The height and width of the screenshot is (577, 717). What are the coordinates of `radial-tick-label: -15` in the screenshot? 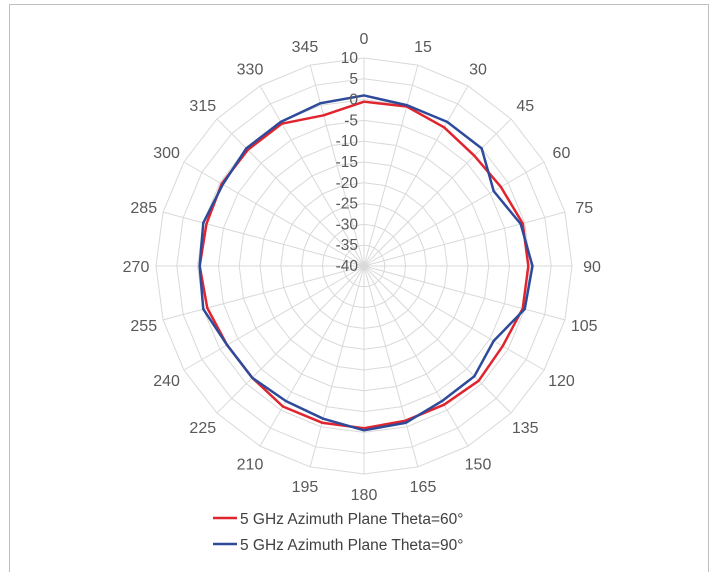 It's located at (347, 162).